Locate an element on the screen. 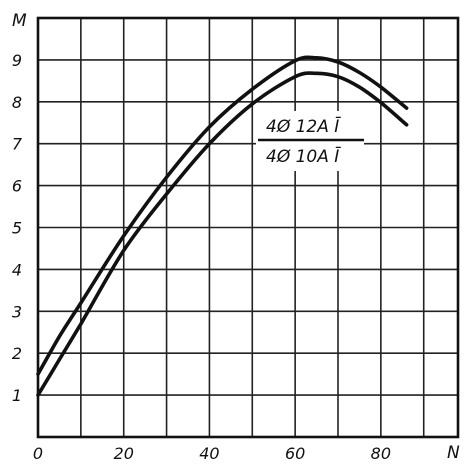 The width and height of the screenshot is (473, 469). x-tick-label: 0 is located at coordinates (38, 453).